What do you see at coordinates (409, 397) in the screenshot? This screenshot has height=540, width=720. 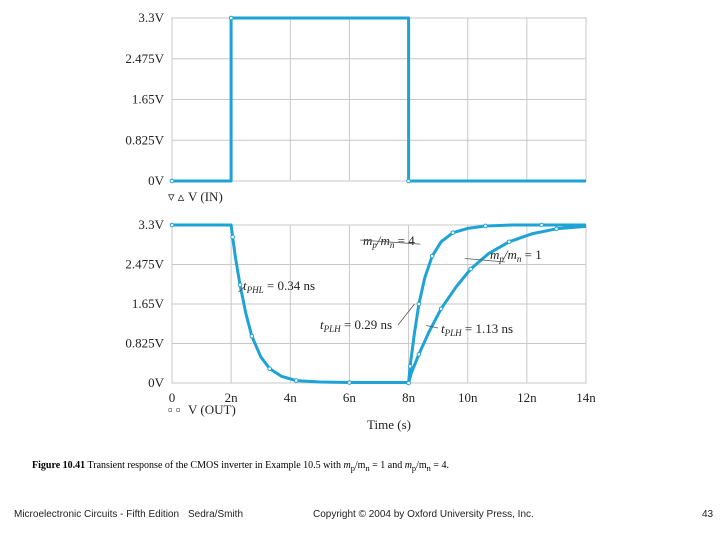 I see `x-tick-label-4: 8n` at bounding box center [409, 397].